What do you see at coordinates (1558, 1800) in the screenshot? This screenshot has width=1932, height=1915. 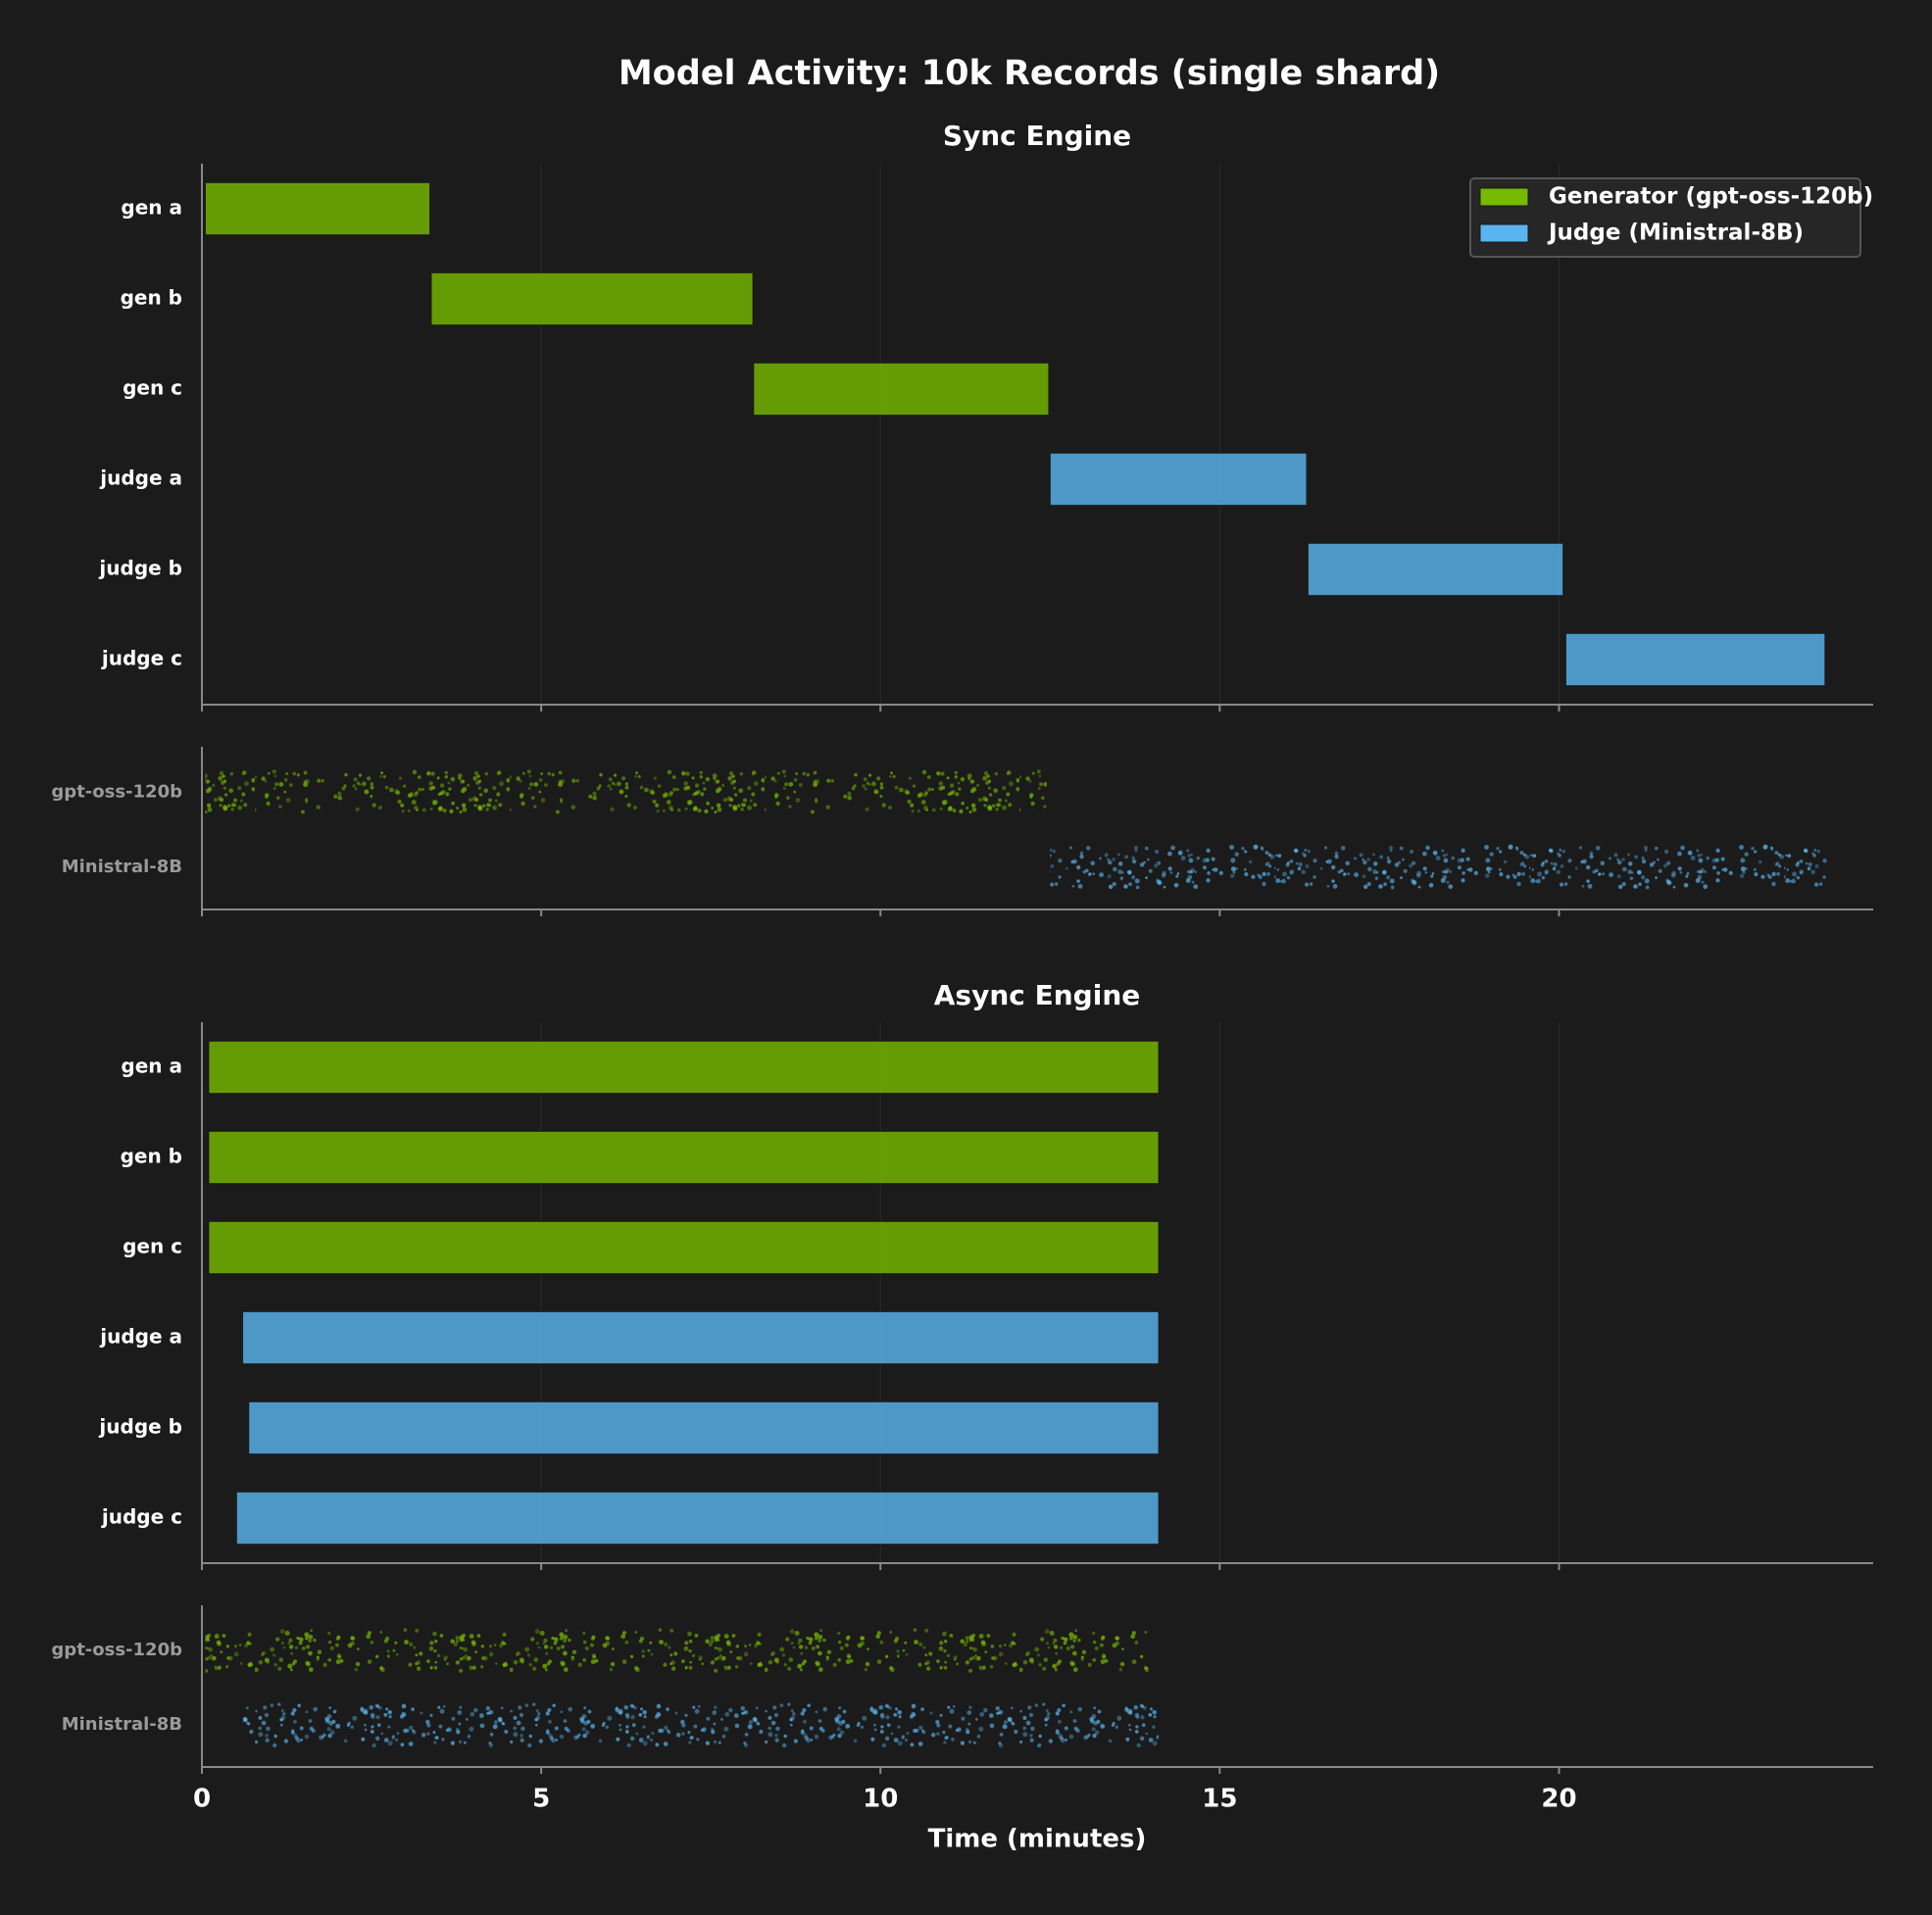 I see `x-tick-label: 20` at bounding box center [1558, 1800].